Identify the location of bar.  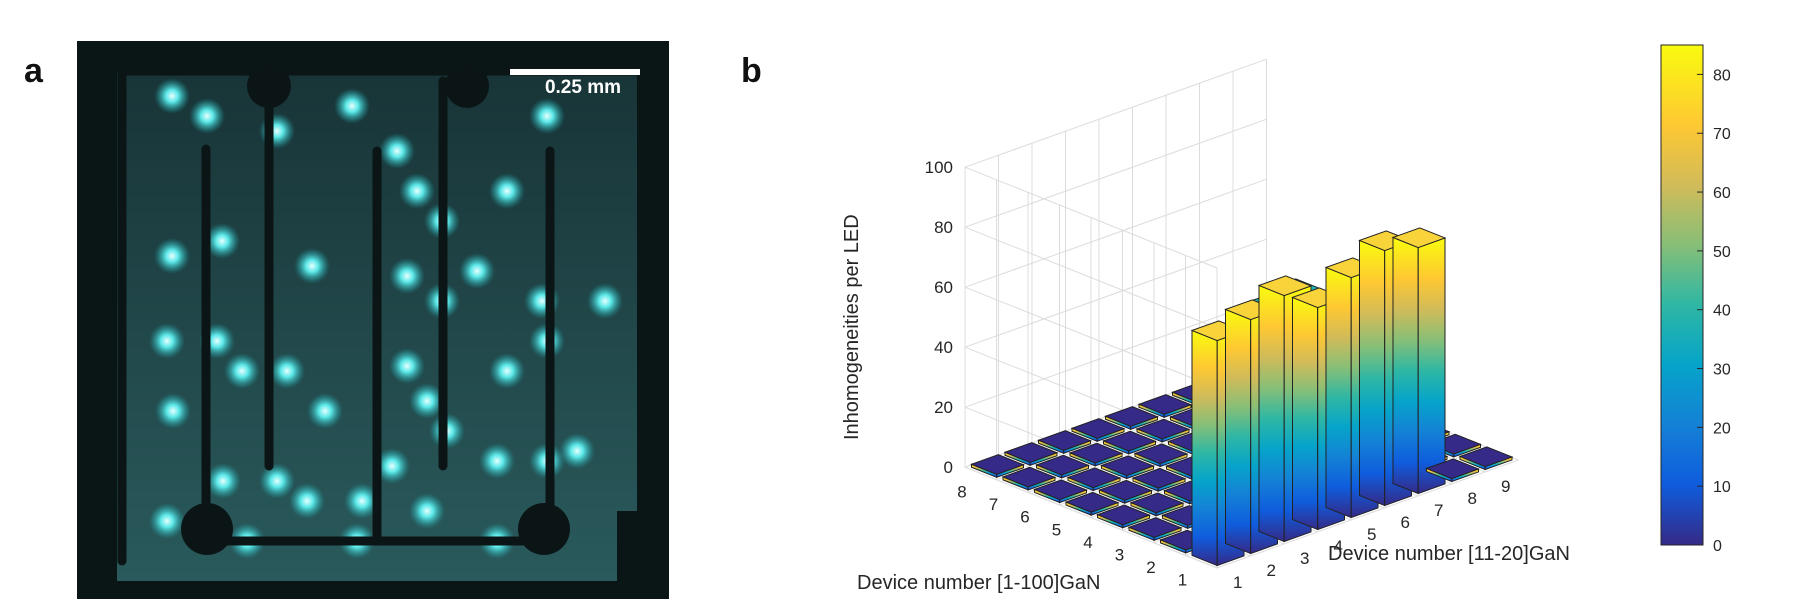
(1419, 361).